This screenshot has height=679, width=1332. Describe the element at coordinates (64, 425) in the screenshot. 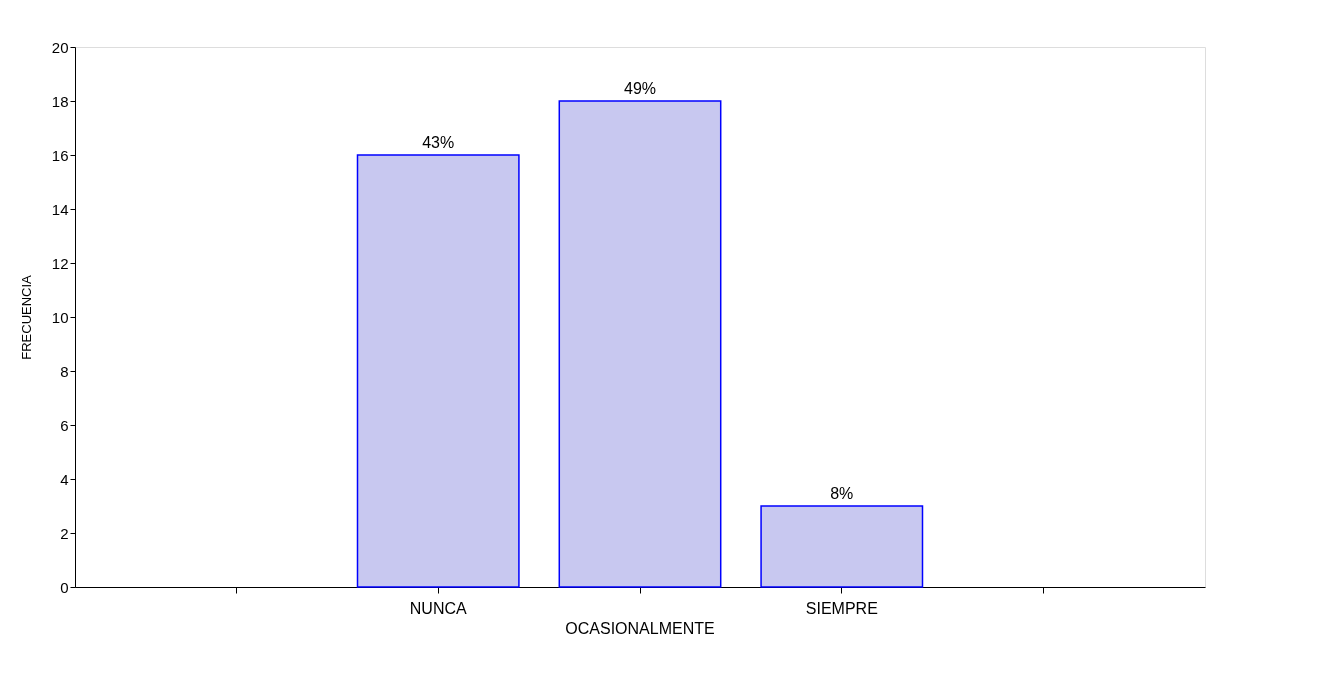

I see `y-tick-label: 6` at that location.